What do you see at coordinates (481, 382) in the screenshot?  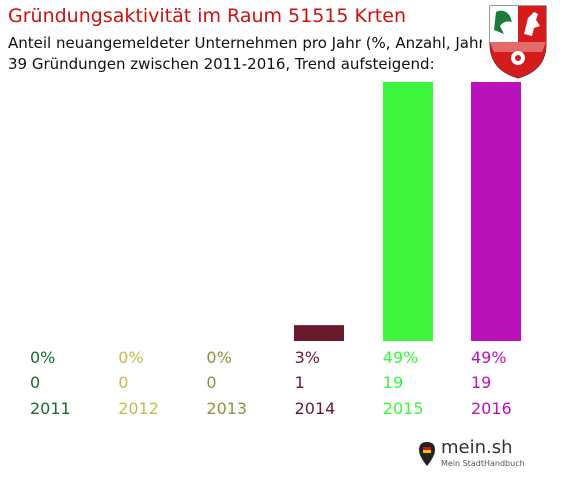 I see `count-label-2016: 19` at bounding box center [481, 382].